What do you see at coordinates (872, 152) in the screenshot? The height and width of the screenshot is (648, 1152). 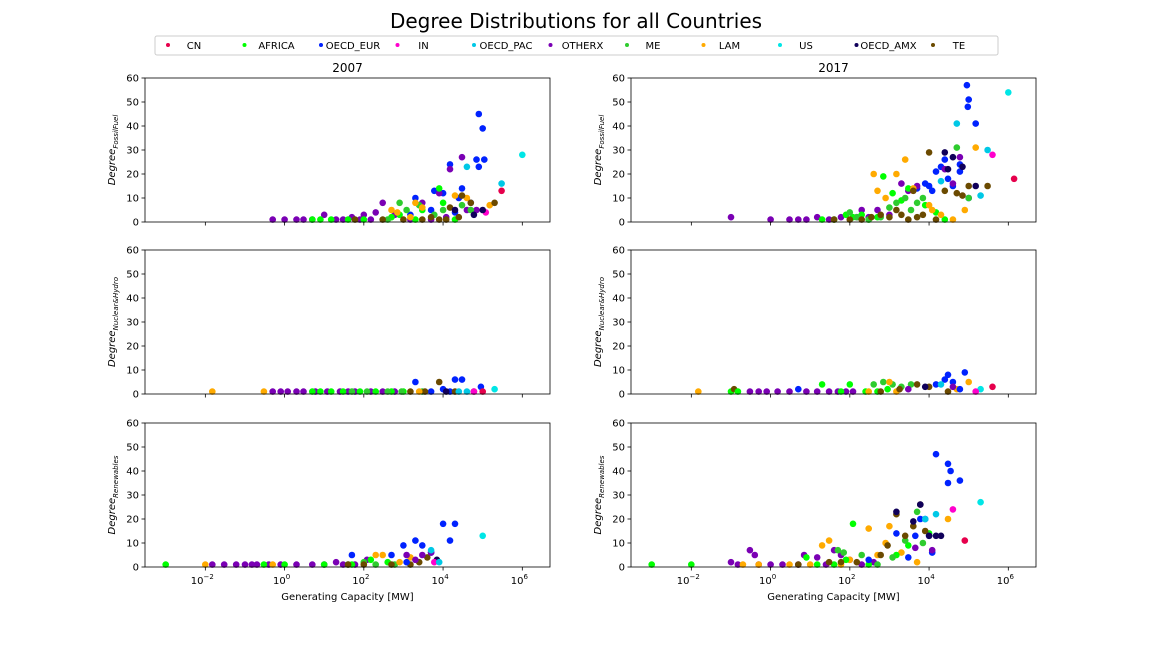 I see `scatter-points` at bounding box center [872, 152].